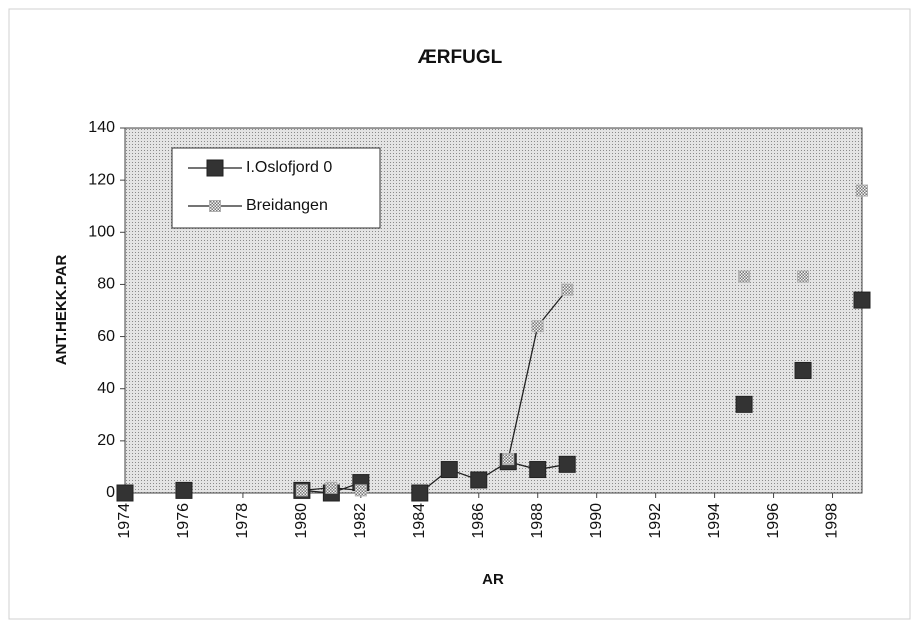  I want to click on y-tick-label: 100, so click(101, 232).